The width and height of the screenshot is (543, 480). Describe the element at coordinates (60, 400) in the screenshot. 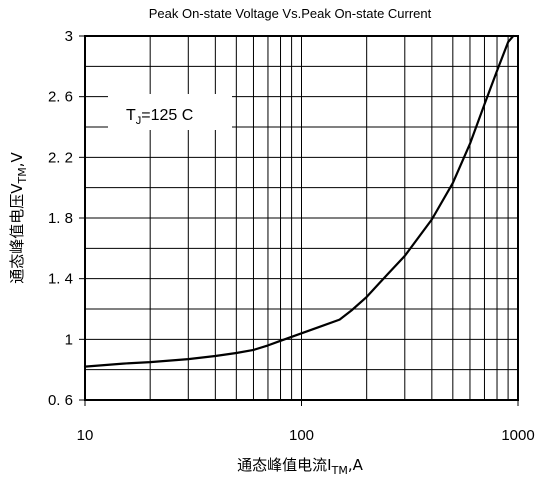

I see `y-tick-label: 0. 6` at that location.